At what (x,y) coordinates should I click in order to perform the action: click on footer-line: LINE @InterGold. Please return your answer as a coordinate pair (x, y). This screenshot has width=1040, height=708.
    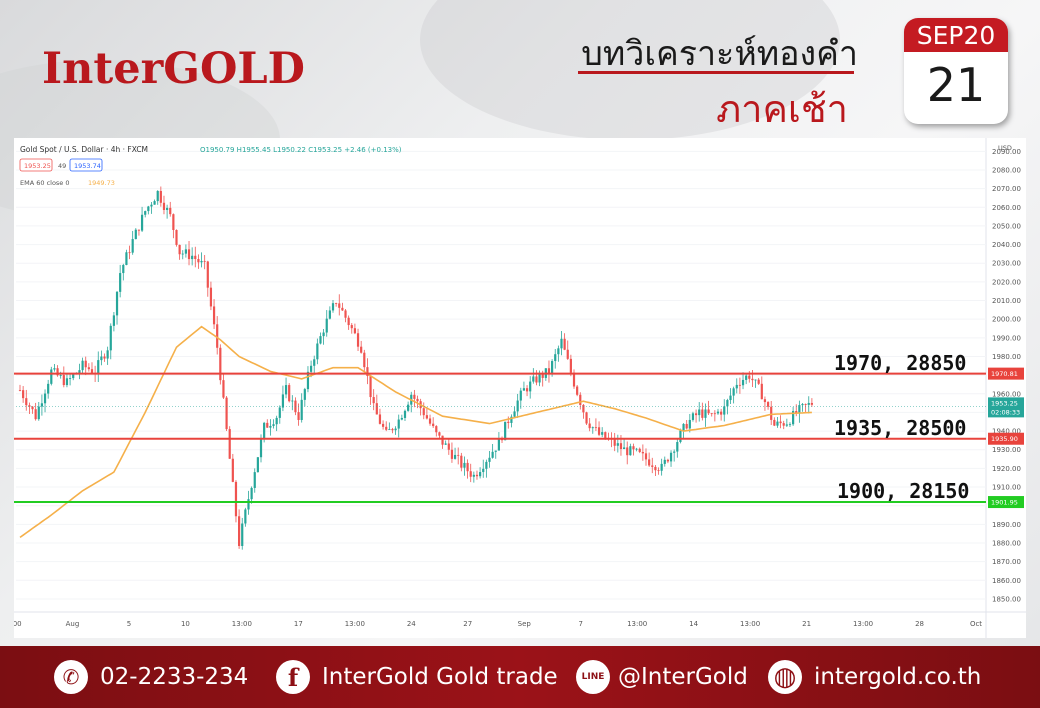
    Looking at the image, I should click on (662, 677).